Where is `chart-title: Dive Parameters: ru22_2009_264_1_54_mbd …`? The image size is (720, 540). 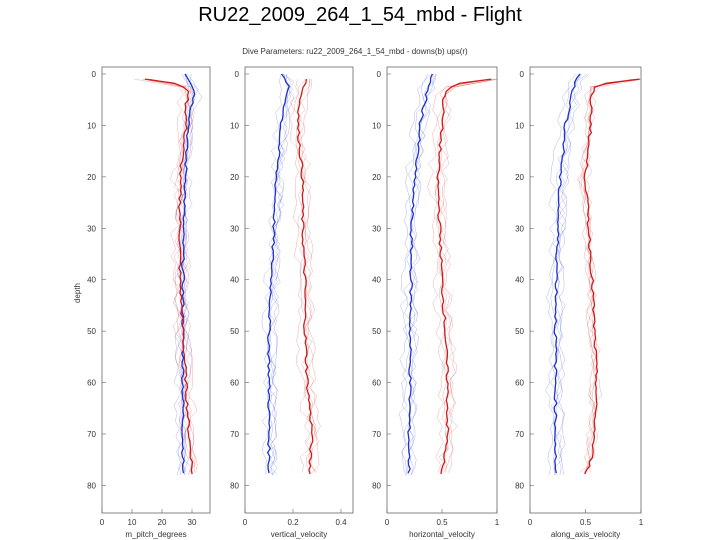 chart-title: Dive Parameters: ru22_2009_264_1_54_mbd … is located at coordinates (355, 51).